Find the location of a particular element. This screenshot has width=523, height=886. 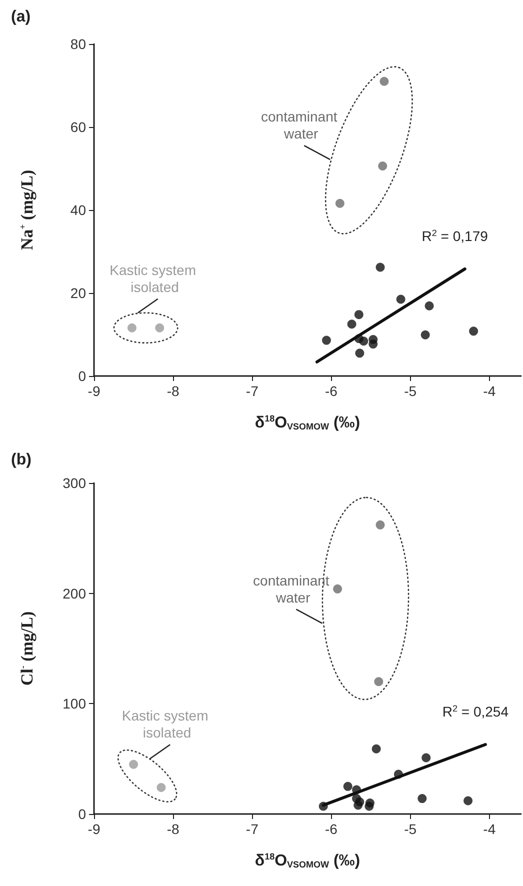

y-axis-title: Cl- (mg/L) is located at coordinates (27, 648).